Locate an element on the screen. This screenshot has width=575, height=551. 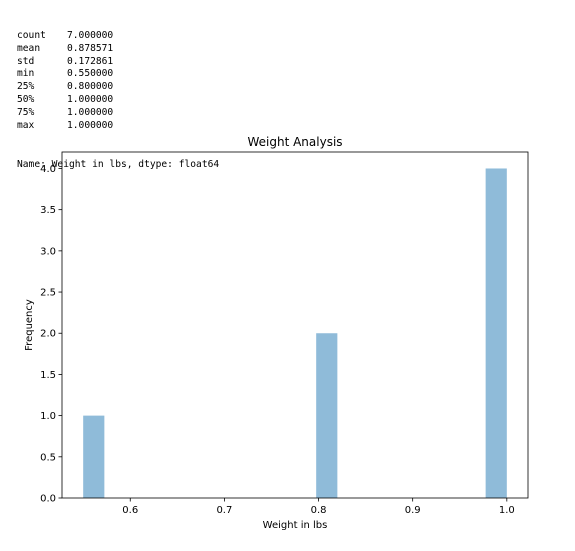
y-axis-ticks: 0.0 0.5 1.0 1.5 2.0 2.5 3.0 3.5 4.0 is located at coordinates (51, 334).